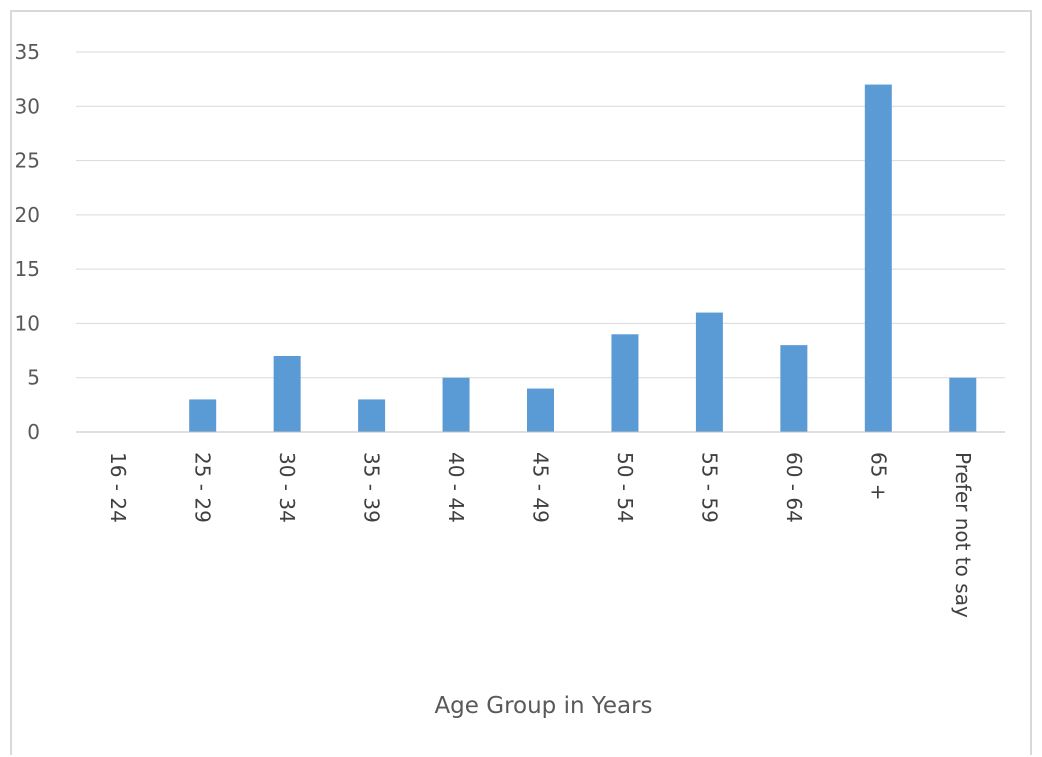 This screenshot has width=1042, height=757. Describe the element at coordinates (27, 52) in the screenshot. I see `y-tick-label: 35` at that location.